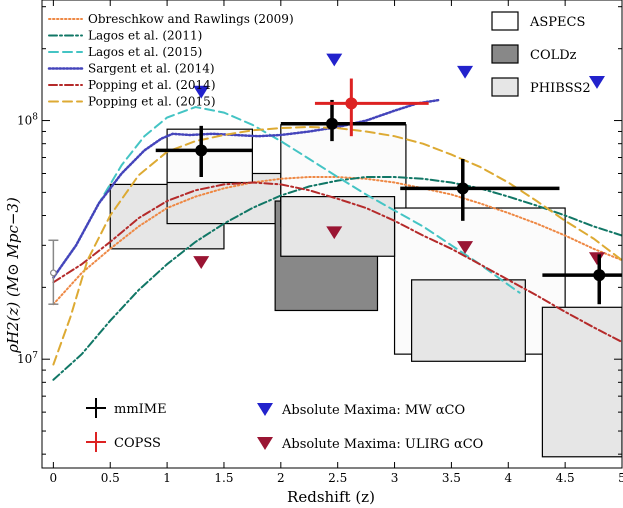 The image size is (623, 508). I want to click on x-tick-label: 3.5, so click(451, 478).